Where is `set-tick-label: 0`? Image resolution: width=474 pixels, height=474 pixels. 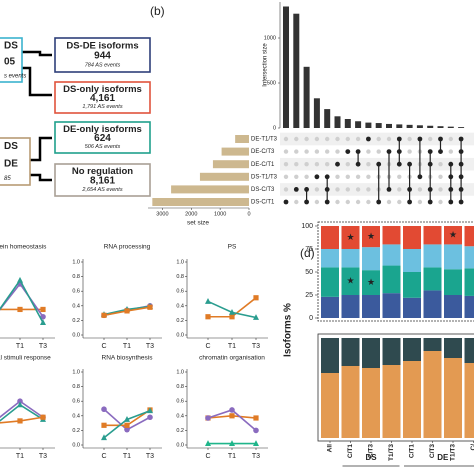 set-tick-label: 0 is located at coordinates (248, 214).